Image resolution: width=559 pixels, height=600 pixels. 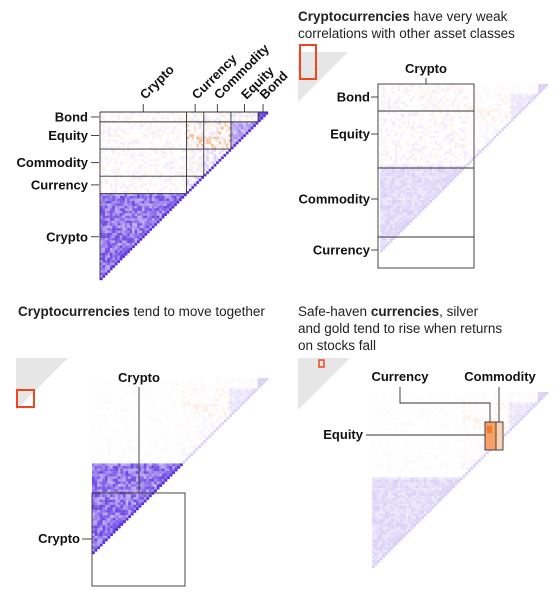 I want to click on thumbnail, so click(x=324, y=384).